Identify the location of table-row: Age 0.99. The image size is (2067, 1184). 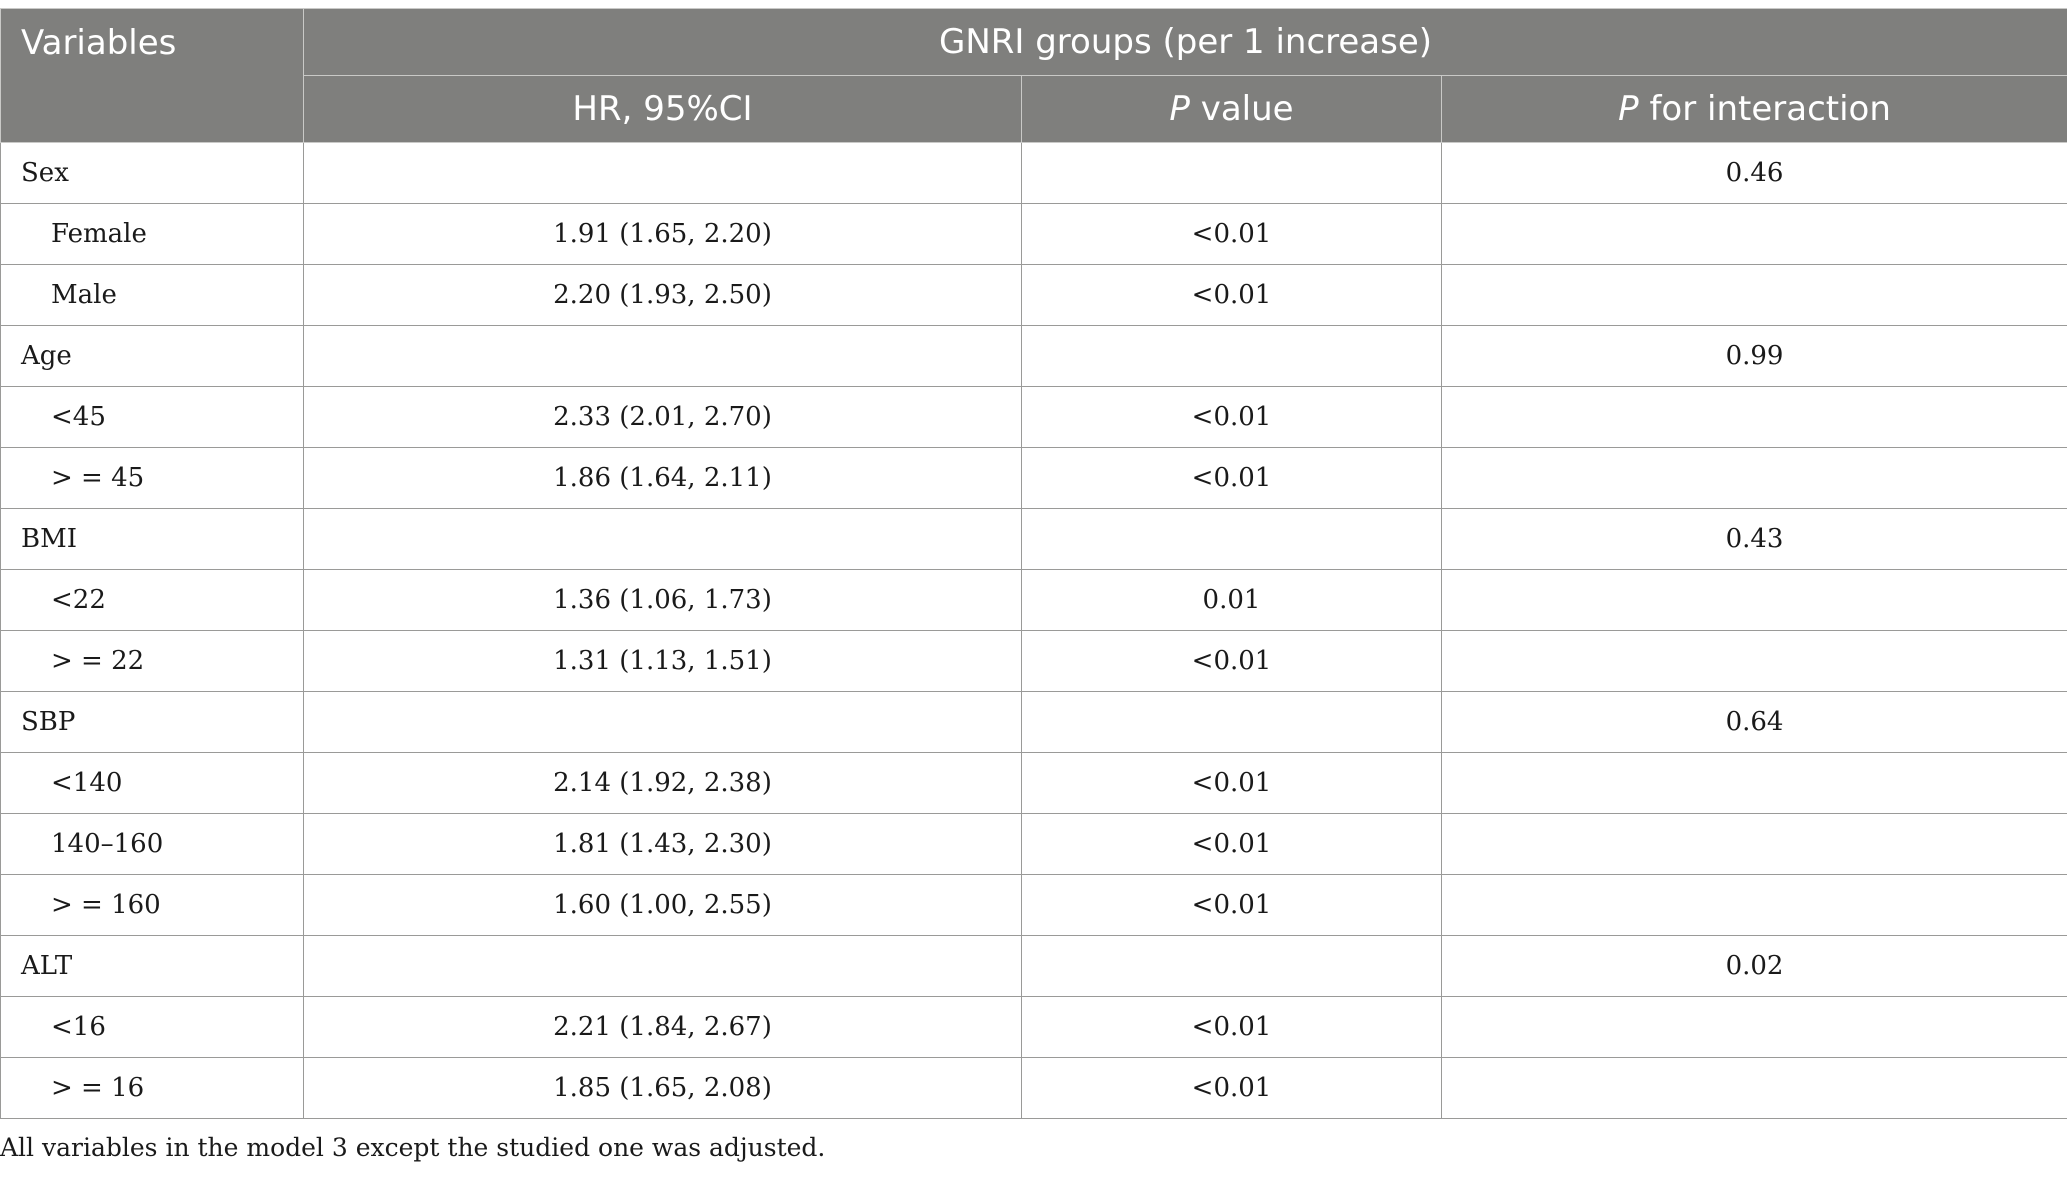
(1033, 356).